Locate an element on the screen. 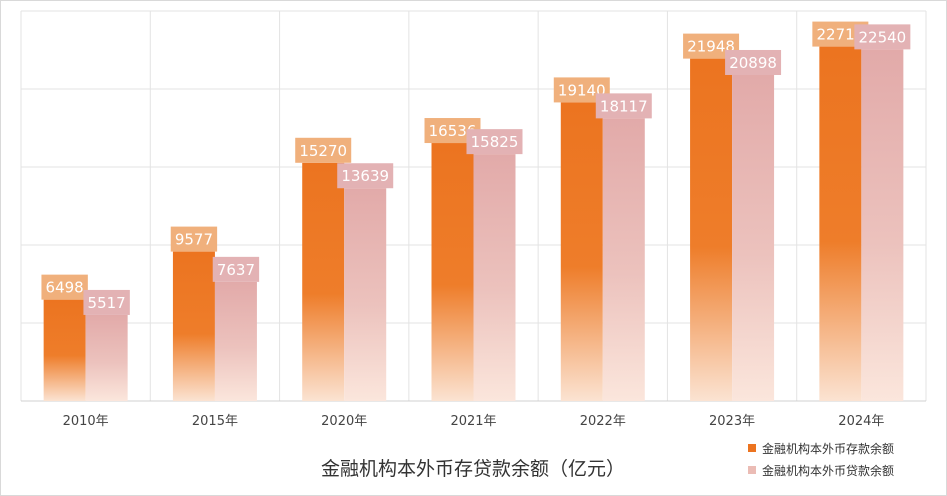 The width and height of the screenshot is (947, 496). data-label-deposit: 9577 is located at coordinates (194, 240).